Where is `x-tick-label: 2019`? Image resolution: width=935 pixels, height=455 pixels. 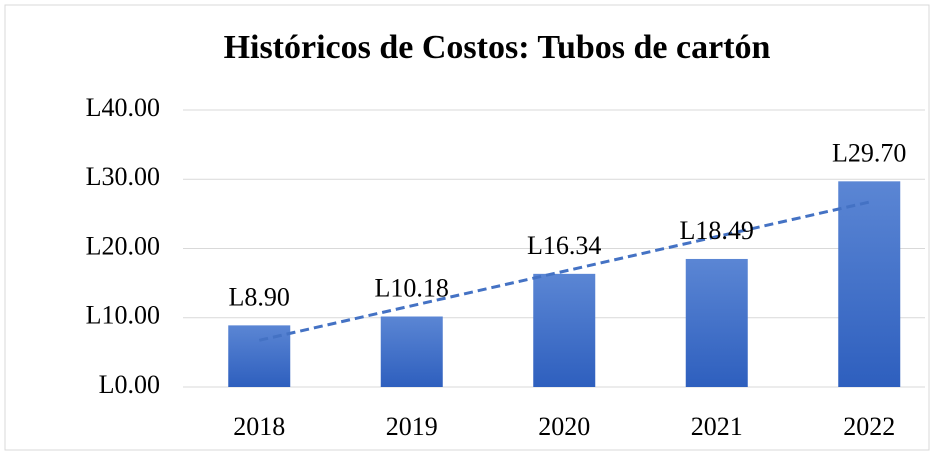
x-tick-label: 2019 is located at coordinates (412, 426).